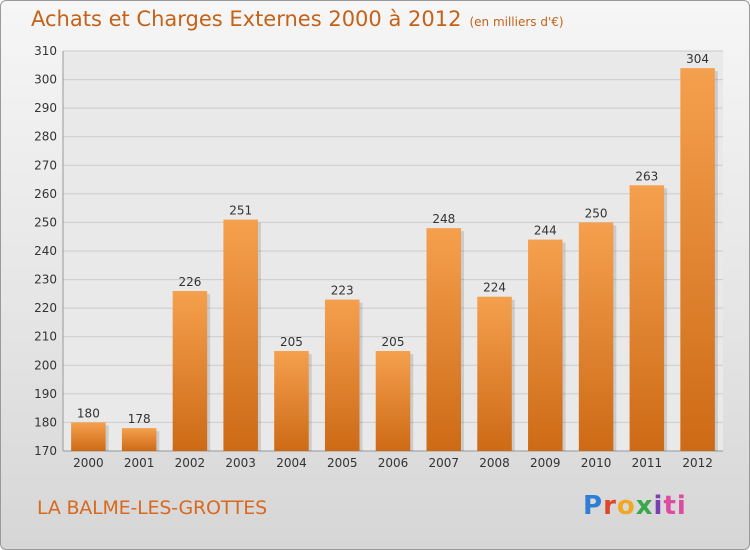  Describe the element at coordinates (647, 463) in the screenshot. I see `x-tick-label-2011: 2011` at that location.